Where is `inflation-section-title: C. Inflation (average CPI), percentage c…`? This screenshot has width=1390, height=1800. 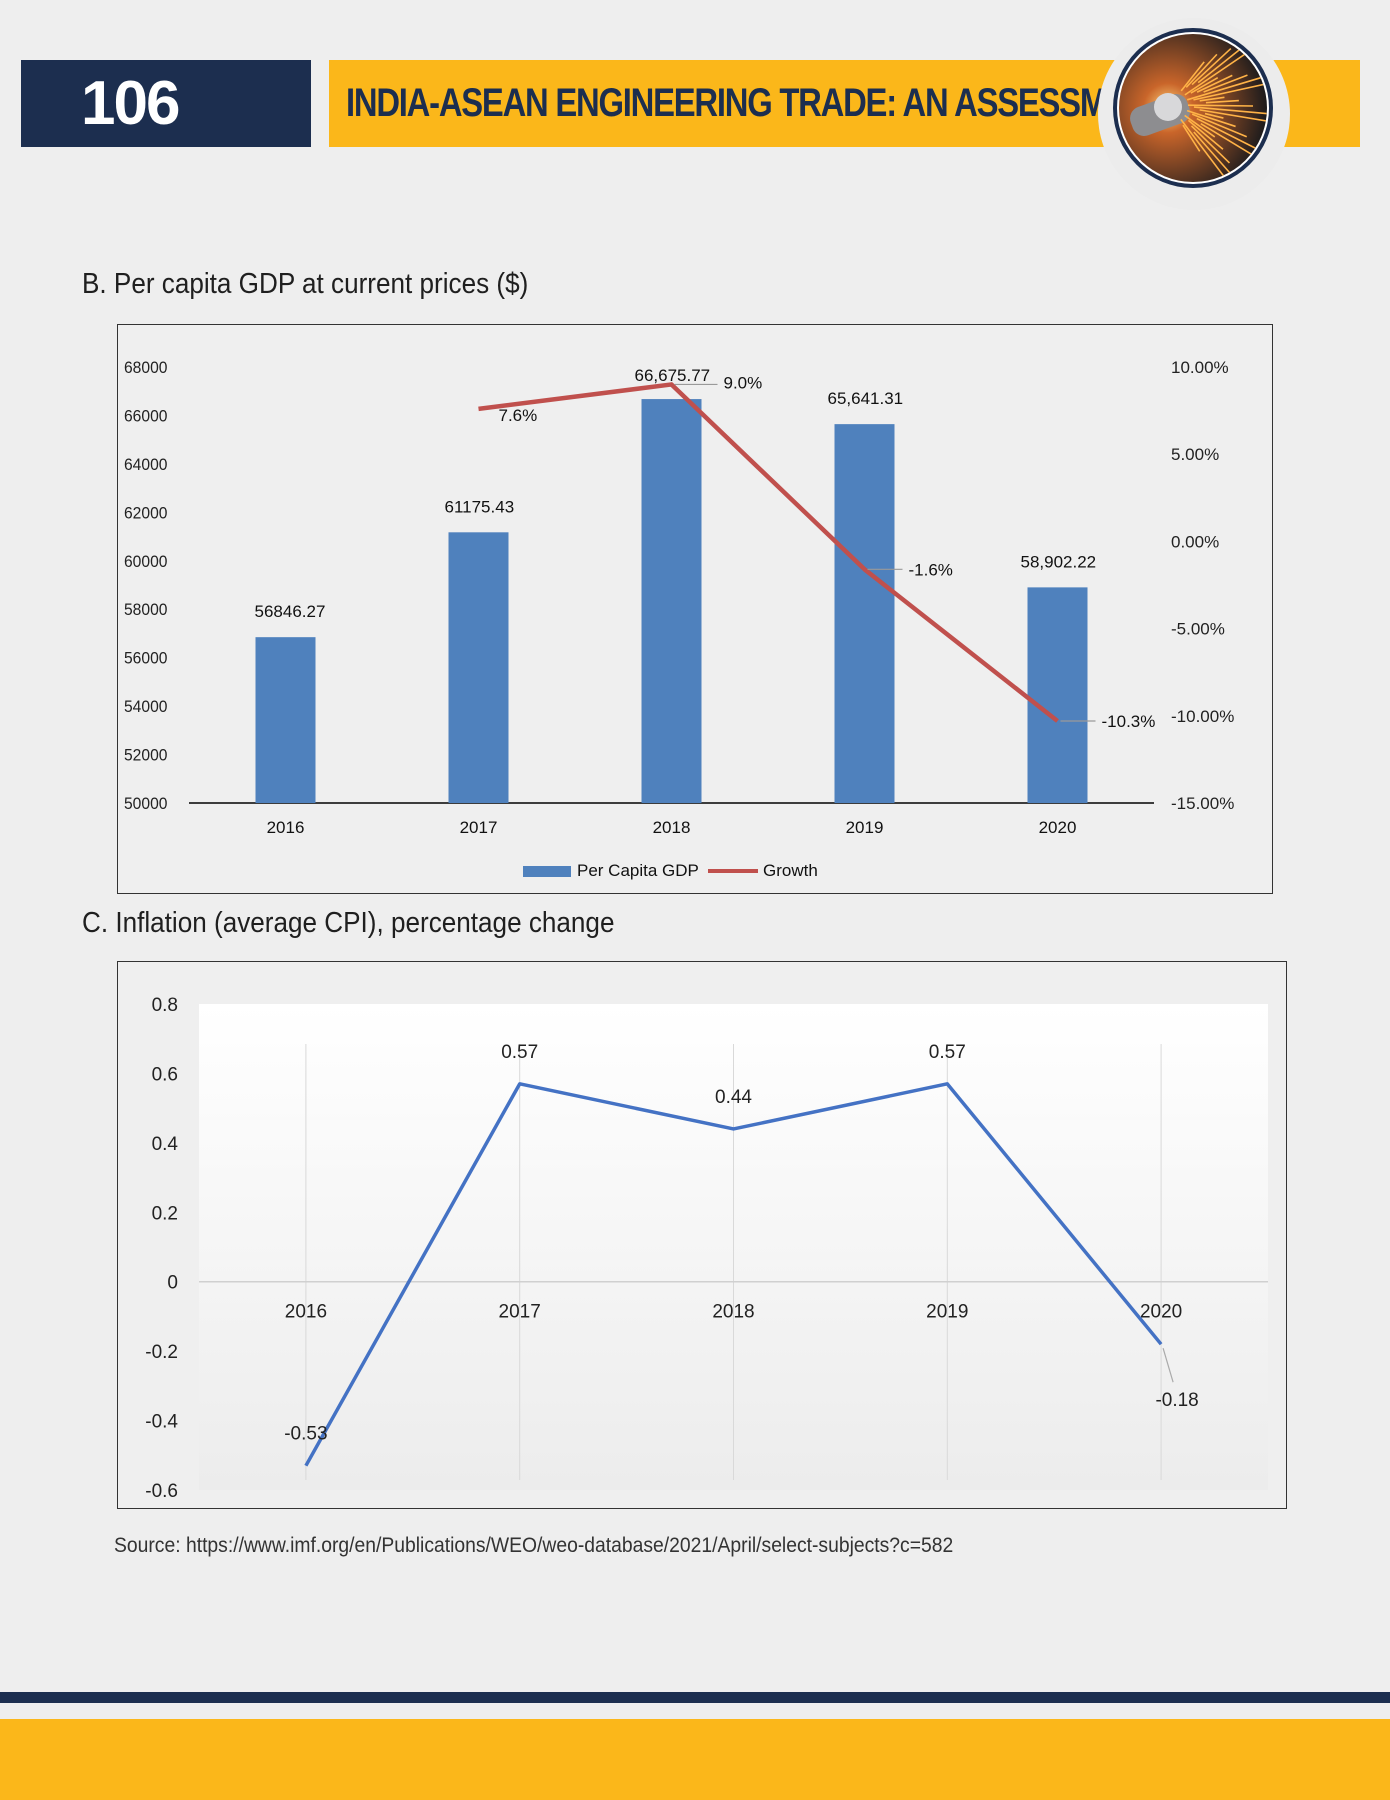 inflation-section-title: C. Inflation (average CPI), percentage c… is located at coordinates (348, 923).